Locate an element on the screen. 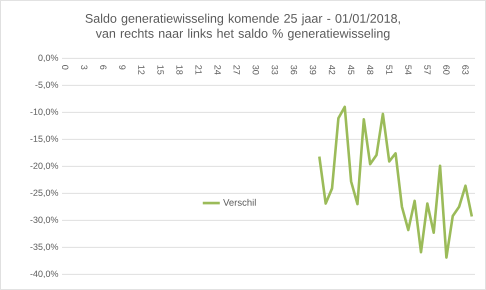  x-tick-label: 39 is located at coordinates (313, 69).